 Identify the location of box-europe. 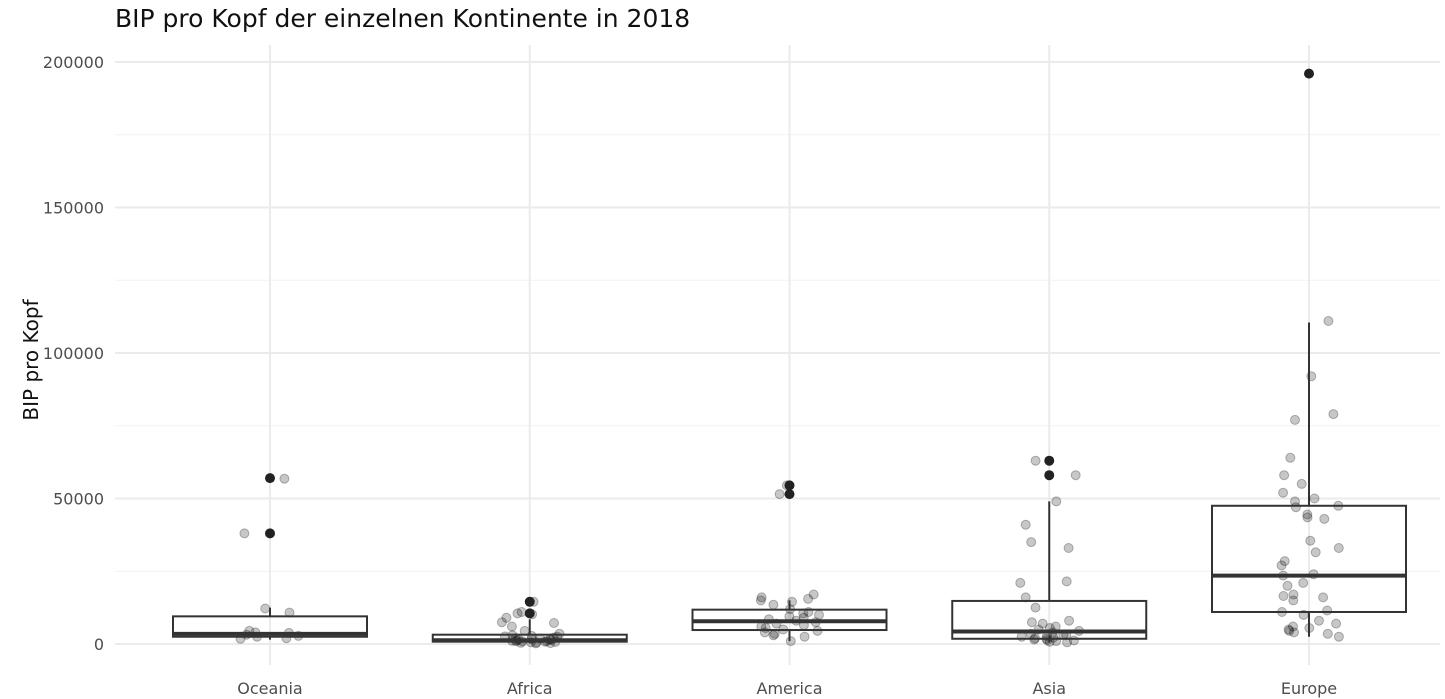
(1309, 479).